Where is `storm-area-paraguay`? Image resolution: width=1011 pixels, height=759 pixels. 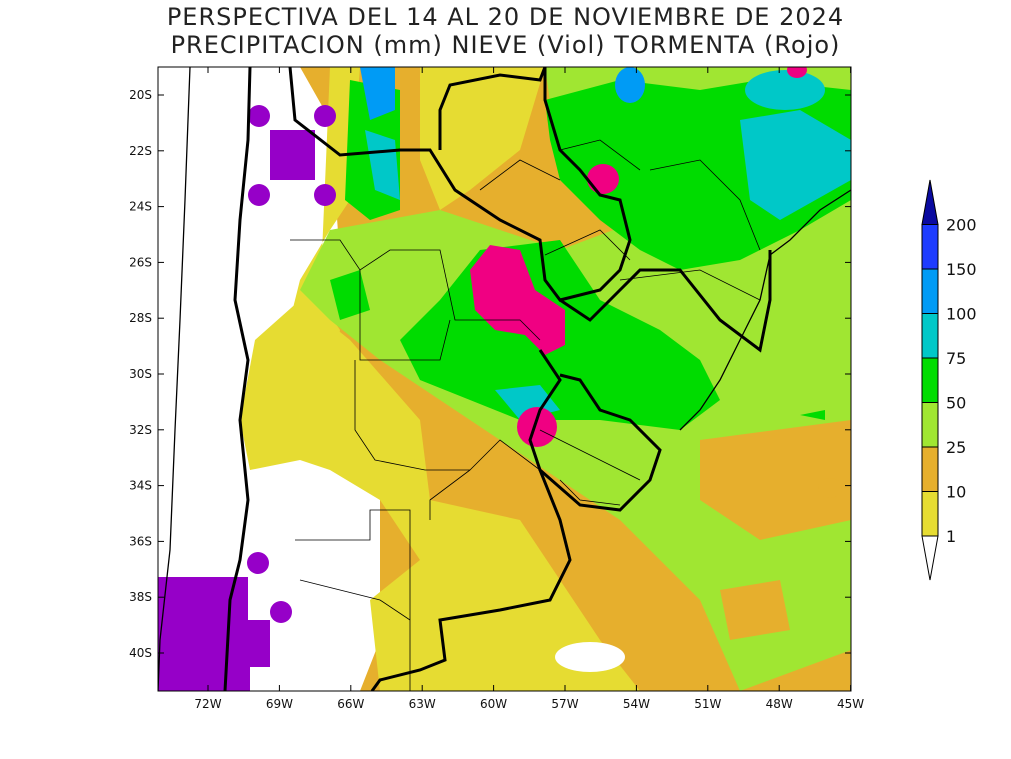 storm-area-paraguay is located at coordinates (603, 179).